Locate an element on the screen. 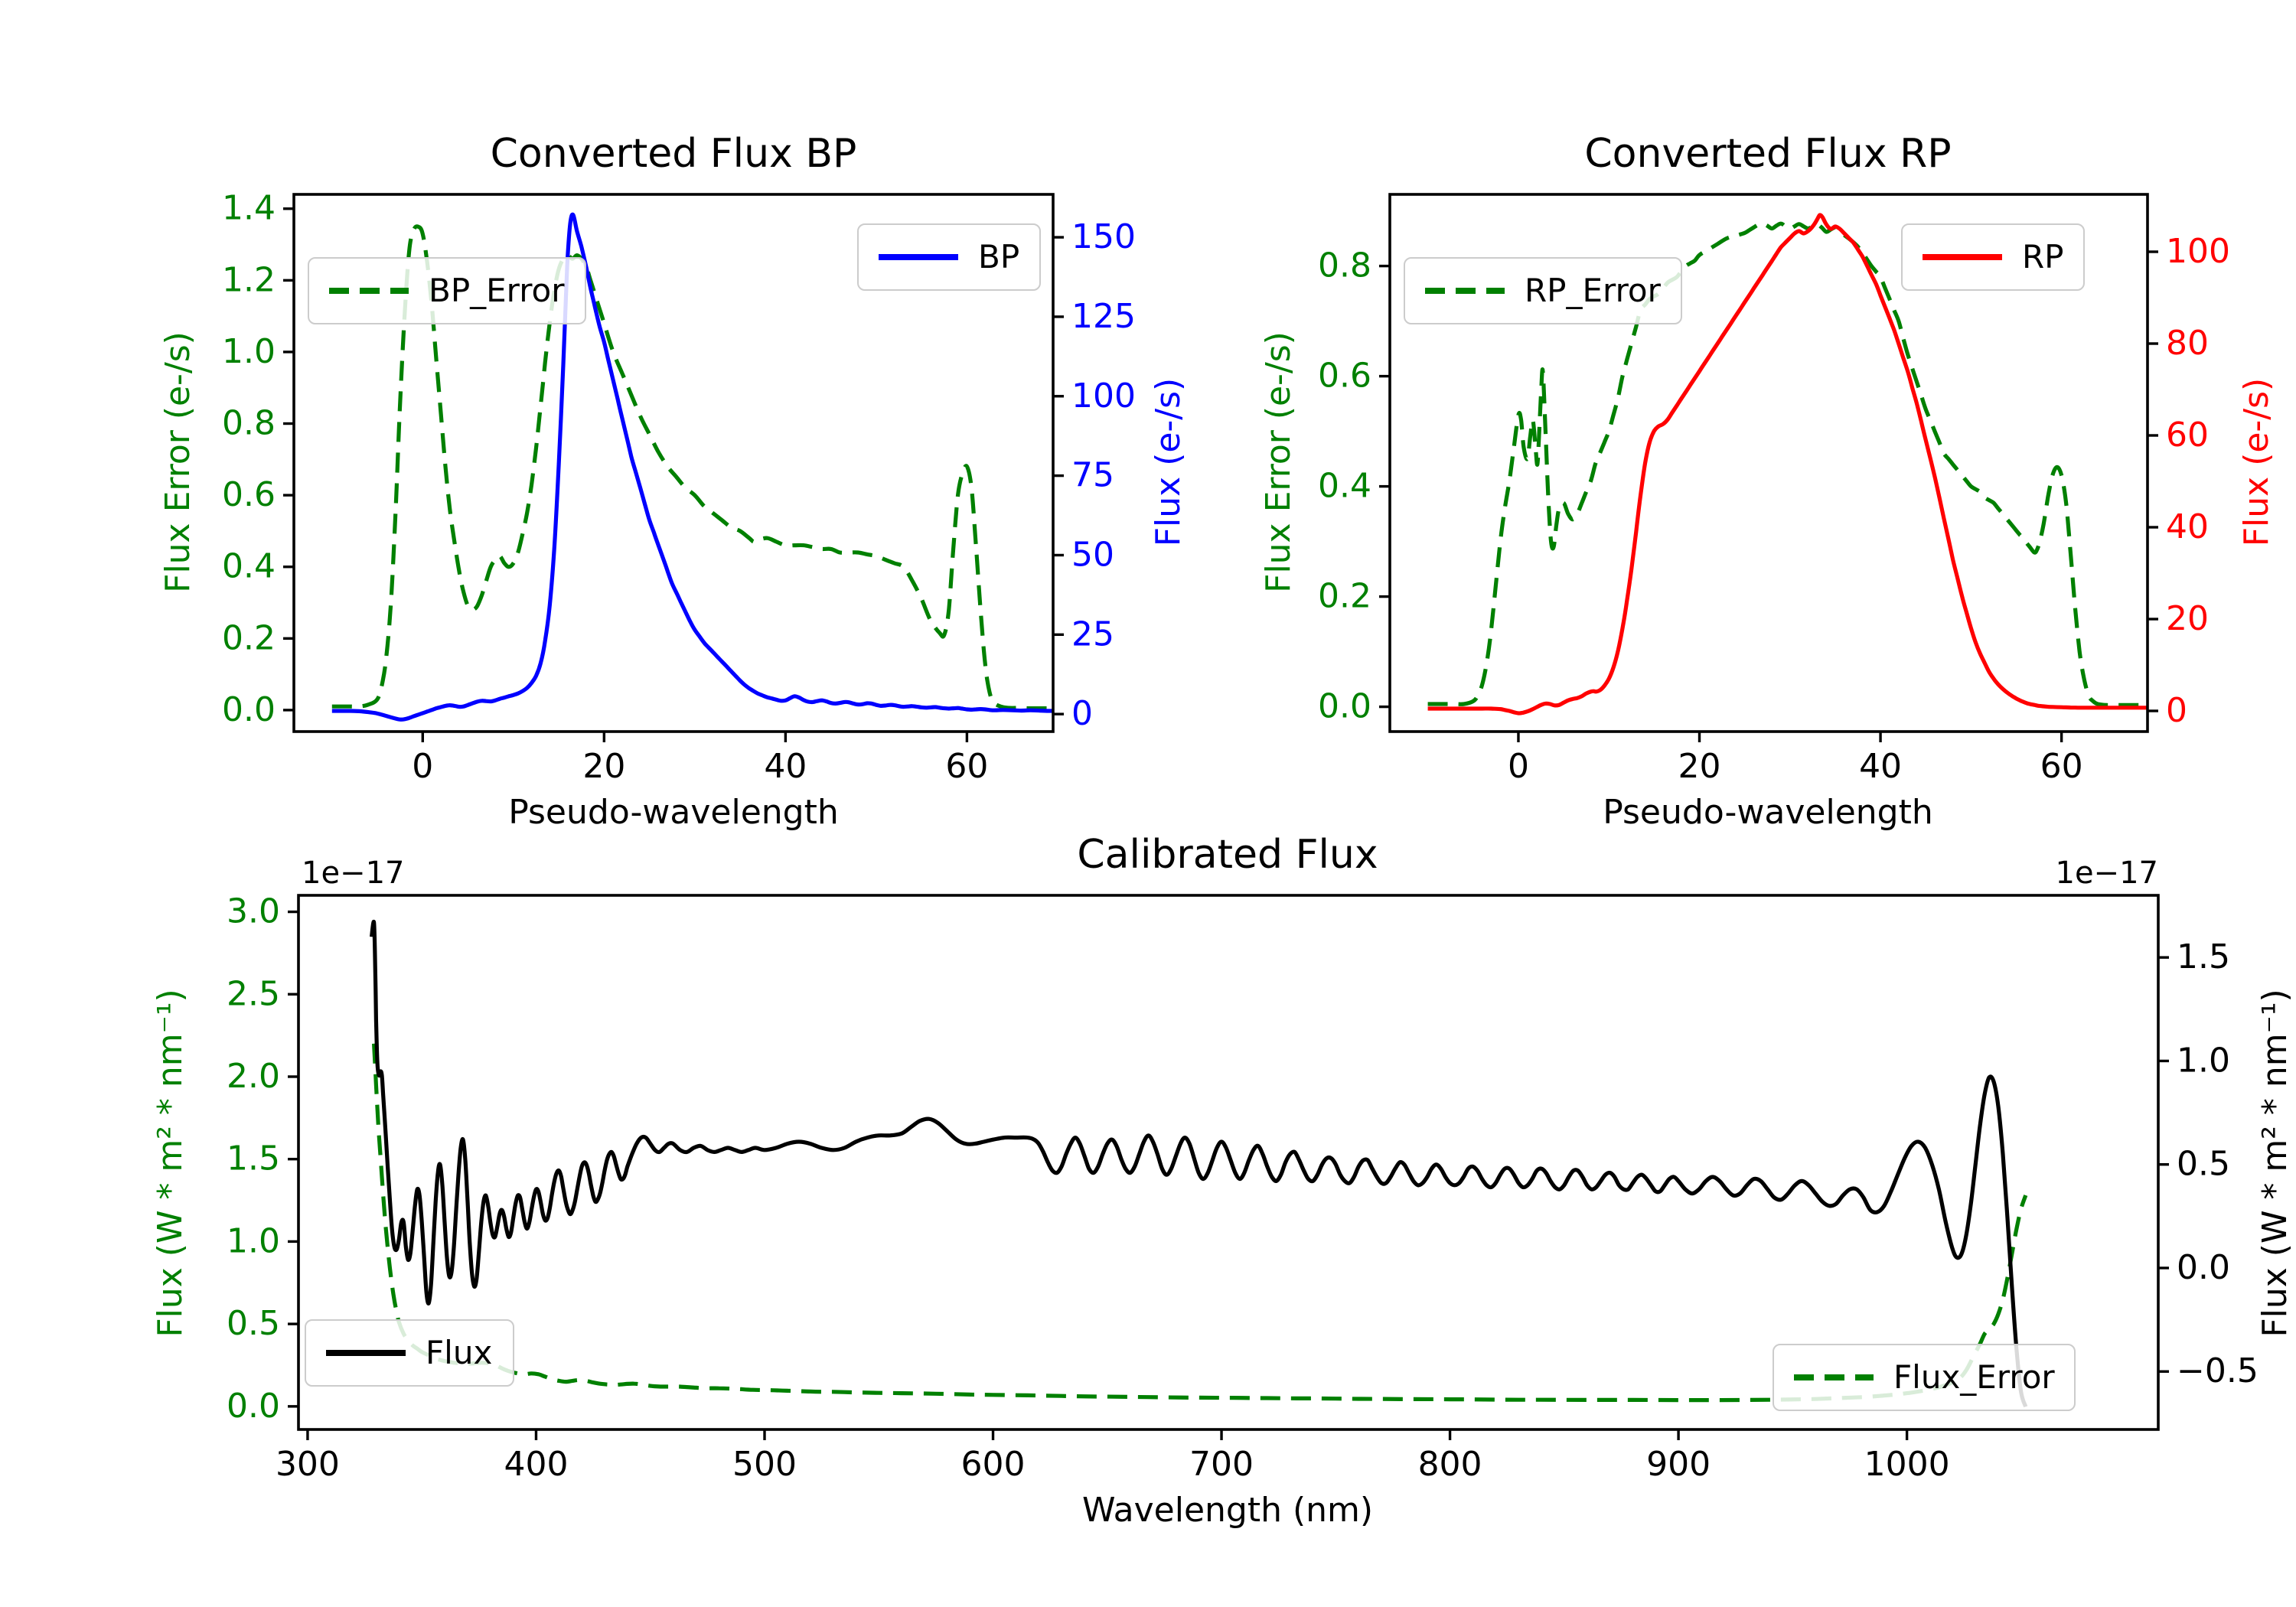 The width and height of the screenshot is (2296, 1607). offset-text-left: 1e−17 is located at coordinates (353, 872).